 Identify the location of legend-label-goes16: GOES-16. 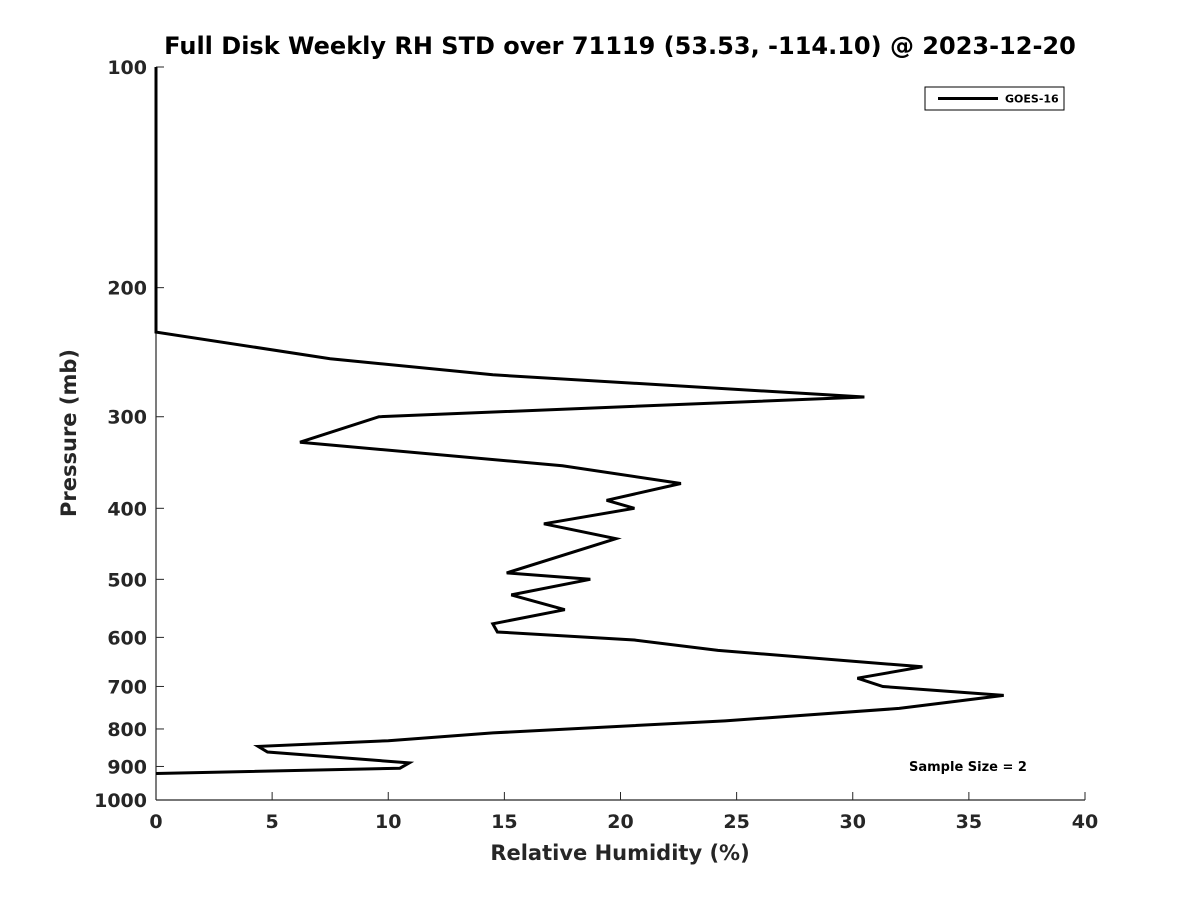
(1032, 99).